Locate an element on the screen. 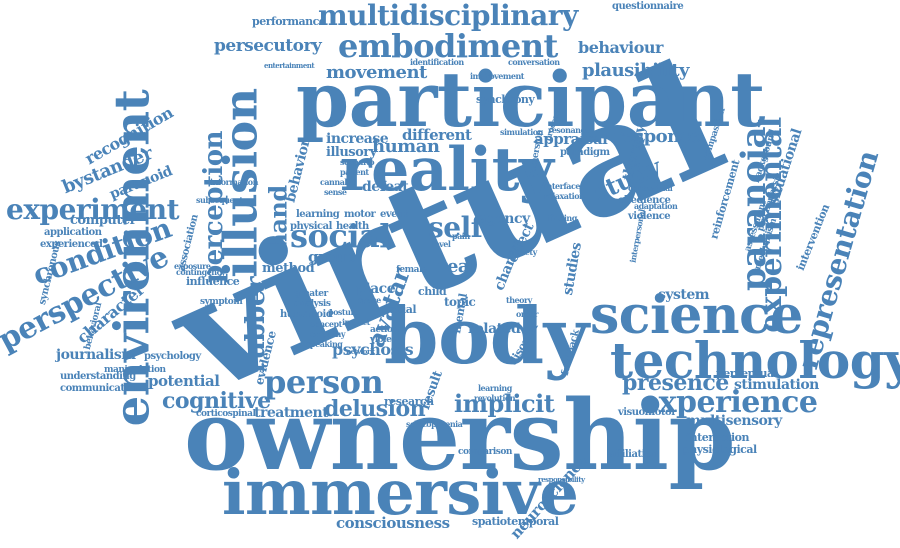 The image size is (900, 548). word-learning-2: learning is located at coordinates (495, 388).